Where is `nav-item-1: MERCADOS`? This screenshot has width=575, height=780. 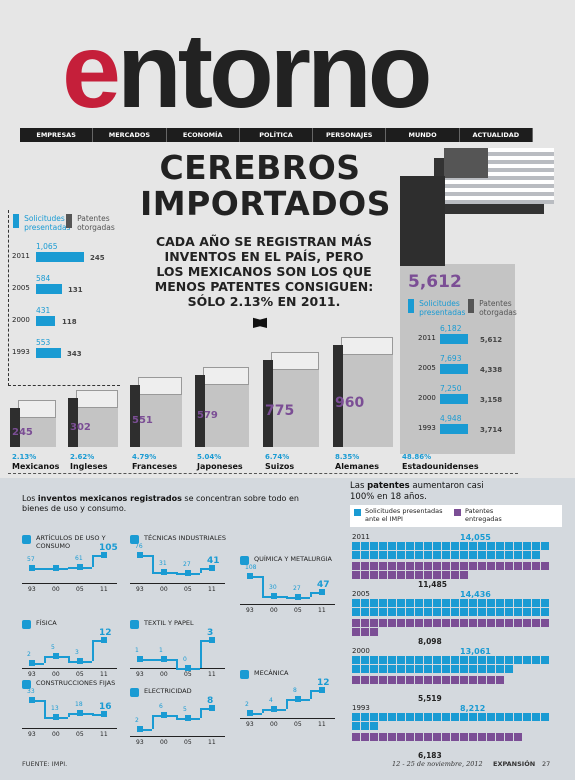 nav-item-1: MERCADOS is located at coordinates (130, 135).